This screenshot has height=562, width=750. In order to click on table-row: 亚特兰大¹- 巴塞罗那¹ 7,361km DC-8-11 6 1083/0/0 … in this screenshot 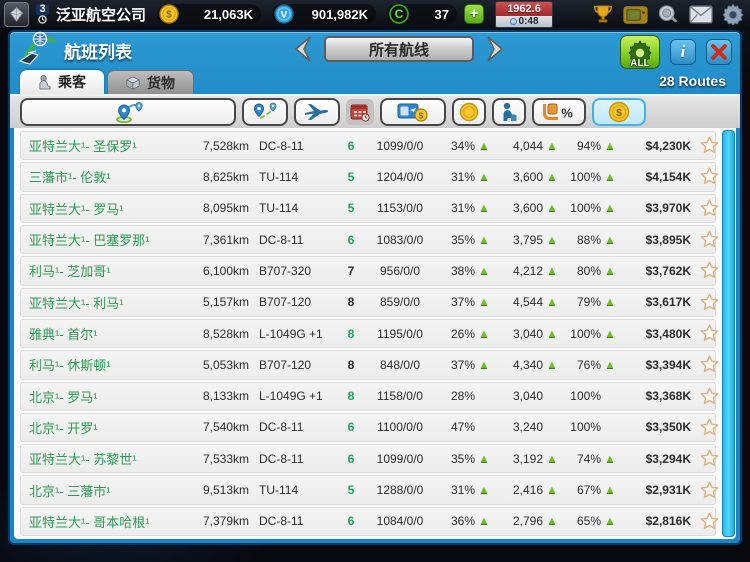, I will do `click(369, 239)`.